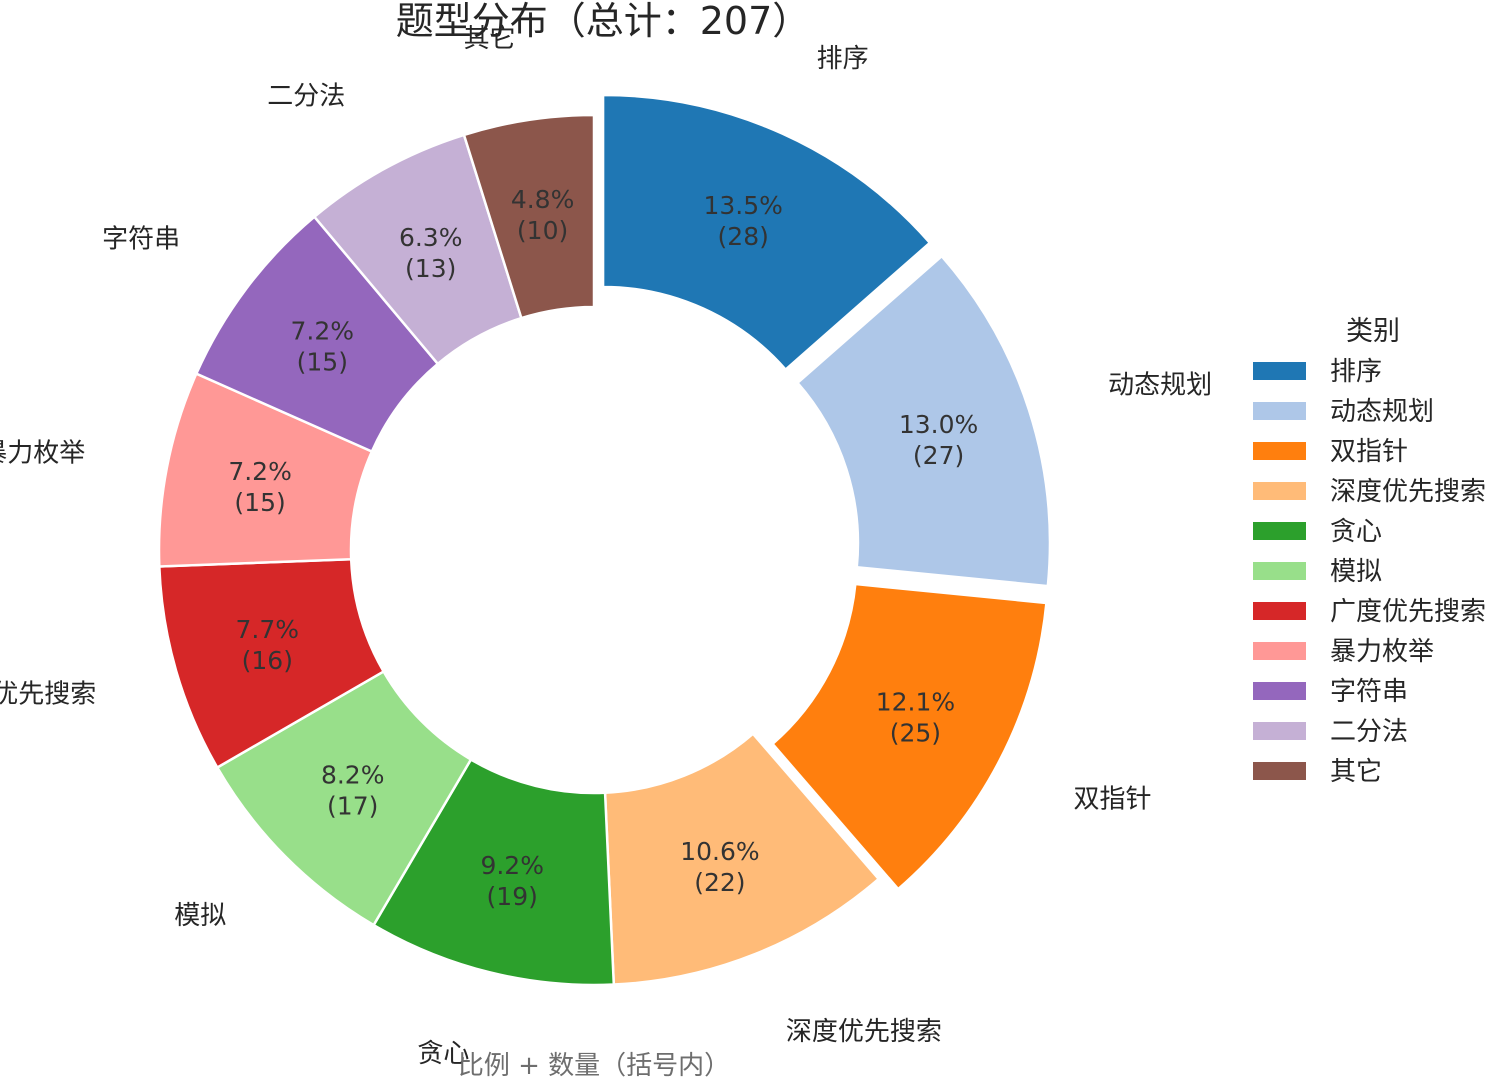 This screenshot has width=1511, height=1080. What do you see at coordinates (512, 896) in the screenshot?
I see `slice-count-4: (19)` at bounding box center [512, 896].